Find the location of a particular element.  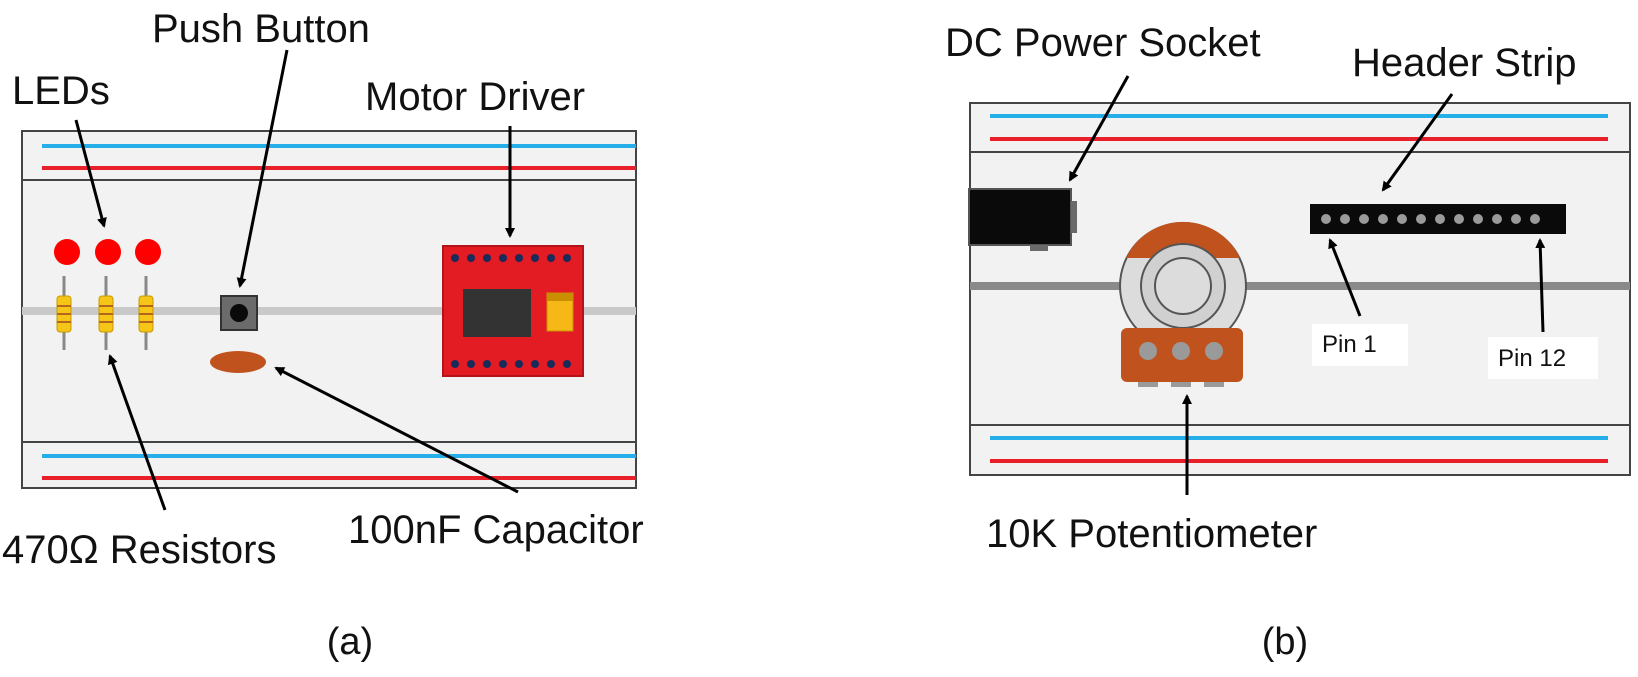

resistors is located at coordinates (105, 313).